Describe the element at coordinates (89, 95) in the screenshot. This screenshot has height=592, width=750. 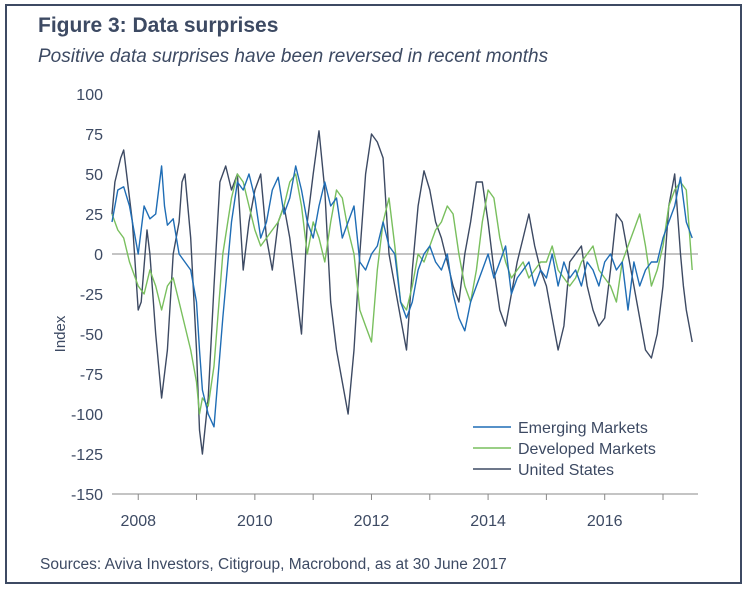
I see `y-tick-label: 100` at that location.